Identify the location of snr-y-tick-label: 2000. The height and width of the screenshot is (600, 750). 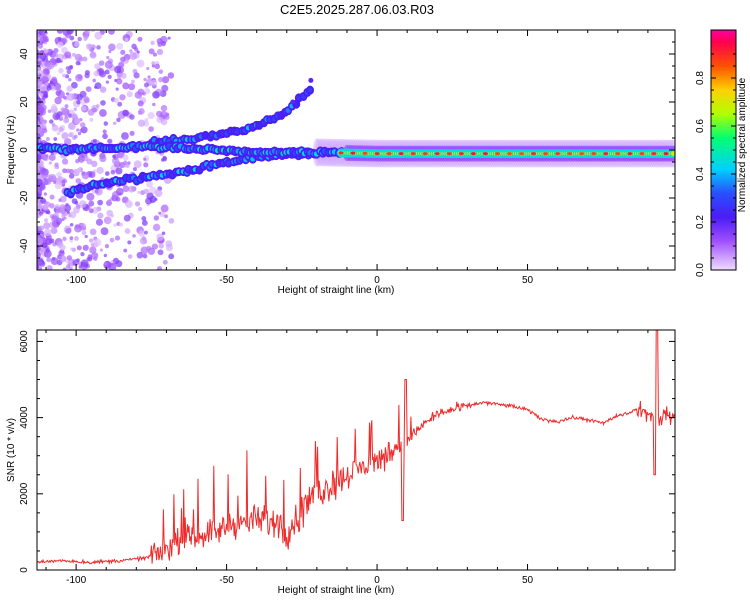
(24, 493).